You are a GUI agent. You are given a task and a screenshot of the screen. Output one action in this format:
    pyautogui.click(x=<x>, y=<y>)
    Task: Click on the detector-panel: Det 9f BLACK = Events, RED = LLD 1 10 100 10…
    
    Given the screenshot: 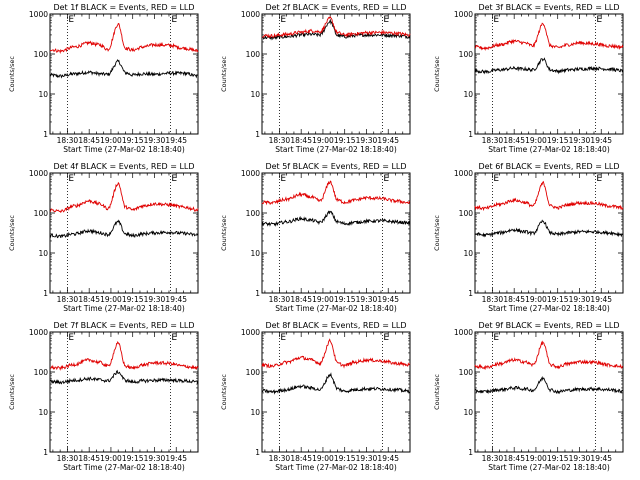 What is the action you would take?
    pyautogui.click(x=528, y=396)
    